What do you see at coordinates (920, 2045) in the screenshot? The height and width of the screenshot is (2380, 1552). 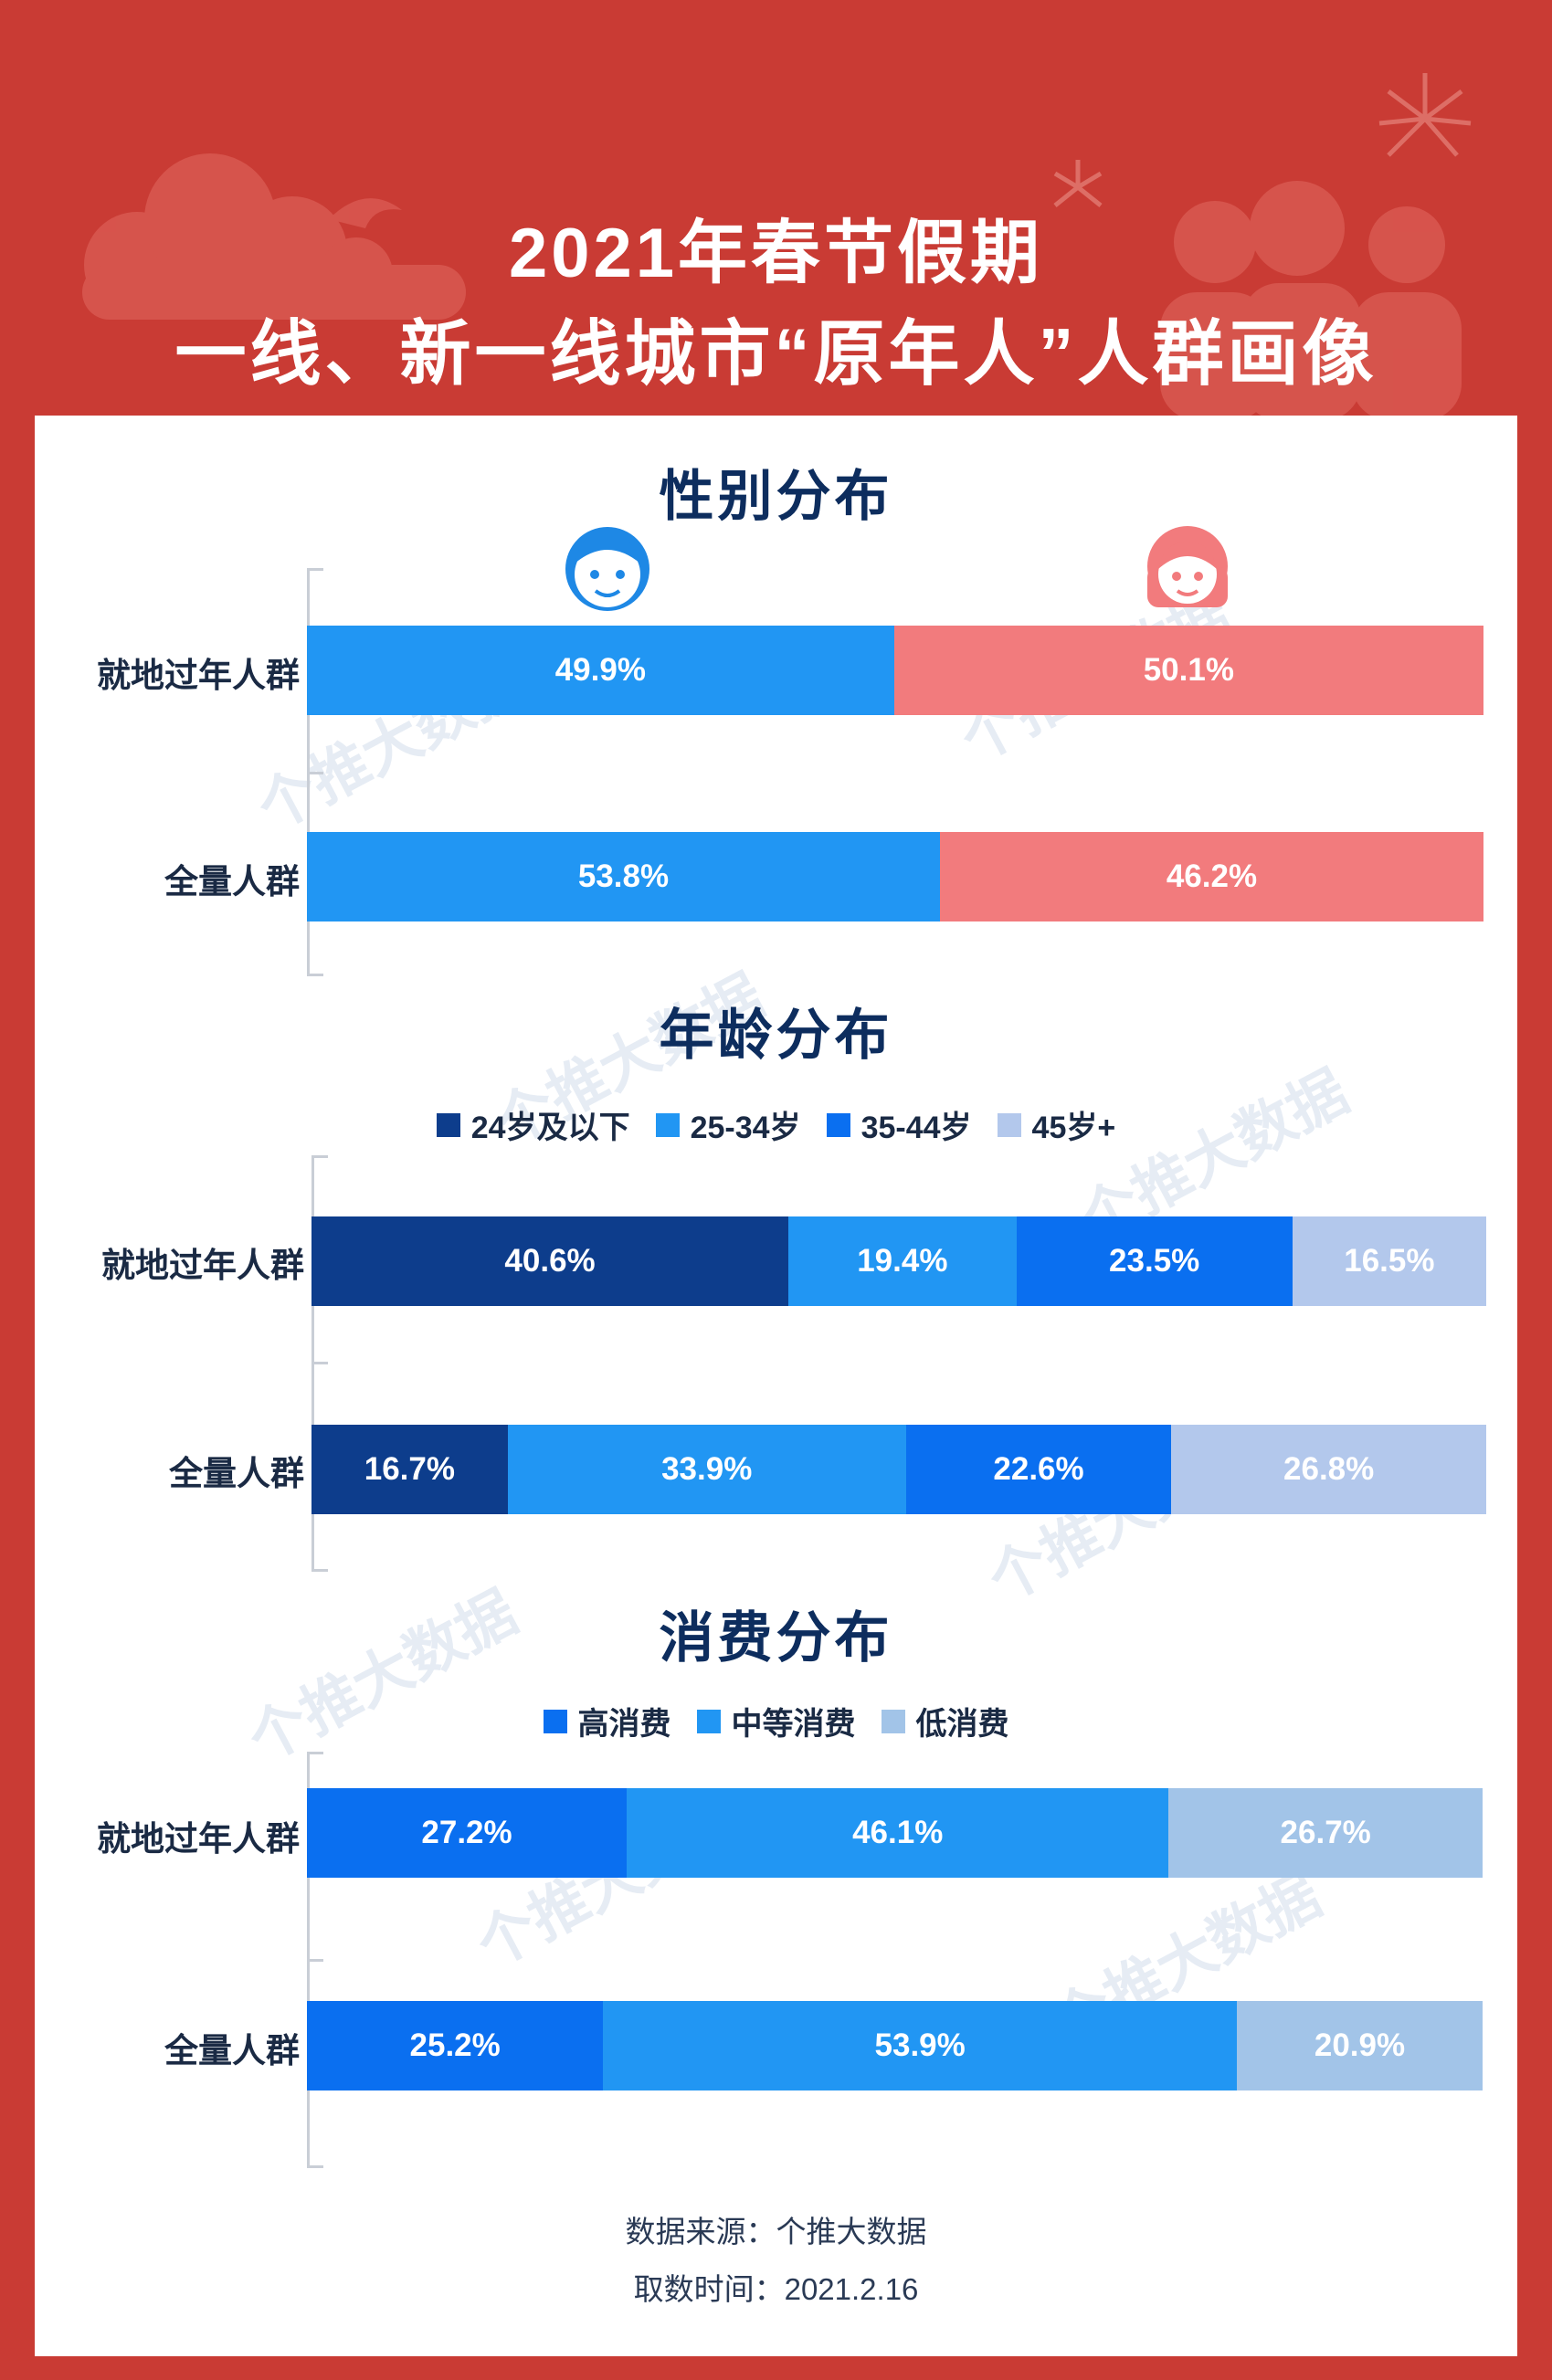 I see `bar-segment: 53.9%` at bounding box center [920, 2045].